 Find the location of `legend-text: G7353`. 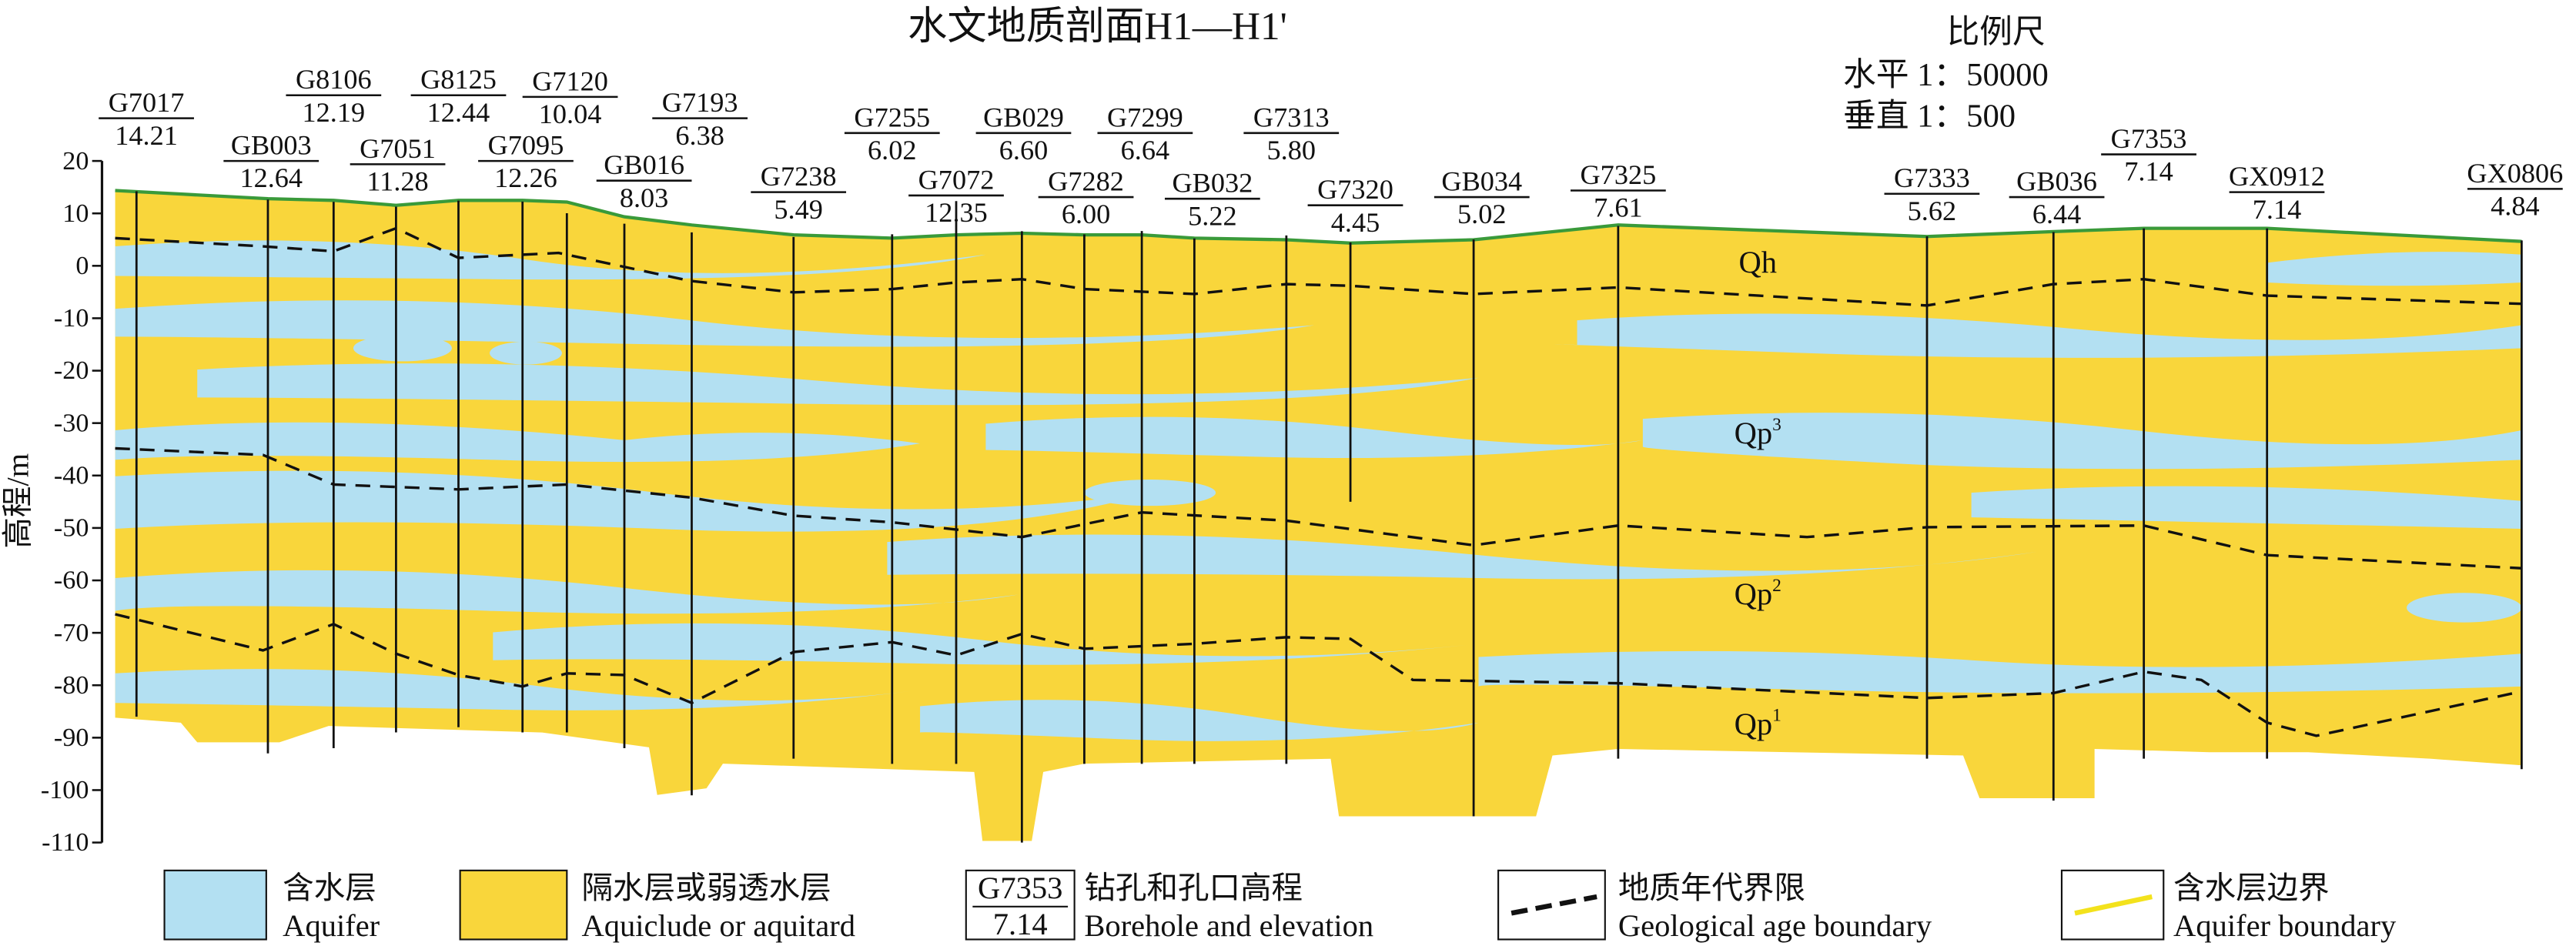

legend-text: G7353 is located at coordinates (1020, 888).